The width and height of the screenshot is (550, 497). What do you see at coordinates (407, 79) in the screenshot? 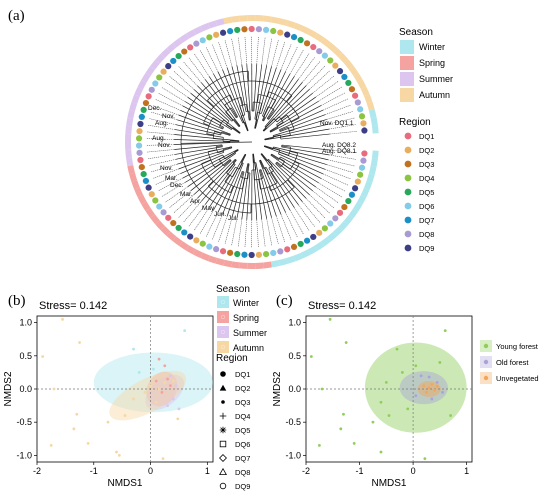
I see `legend-season-swatch` at bounding box center [407, 79].